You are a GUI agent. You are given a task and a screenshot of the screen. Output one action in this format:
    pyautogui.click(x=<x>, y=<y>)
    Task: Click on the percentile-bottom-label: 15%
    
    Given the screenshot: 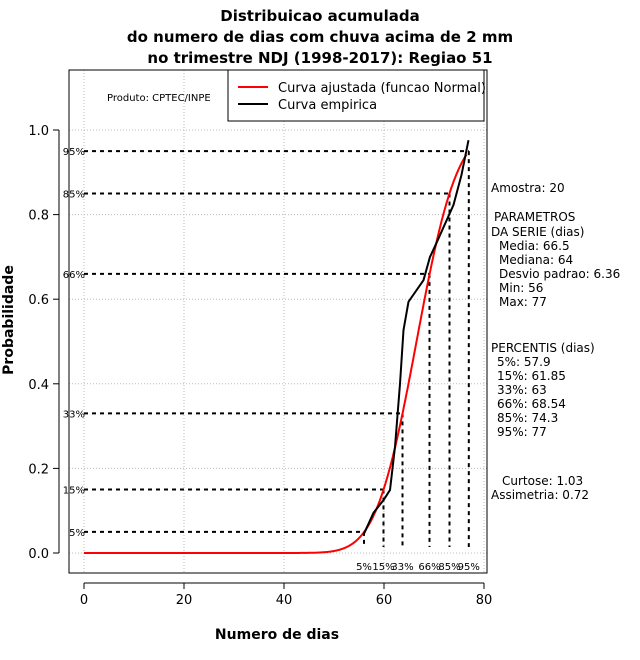 What is the action you would take?
    pyautogui.click(x=383, y=567)
    